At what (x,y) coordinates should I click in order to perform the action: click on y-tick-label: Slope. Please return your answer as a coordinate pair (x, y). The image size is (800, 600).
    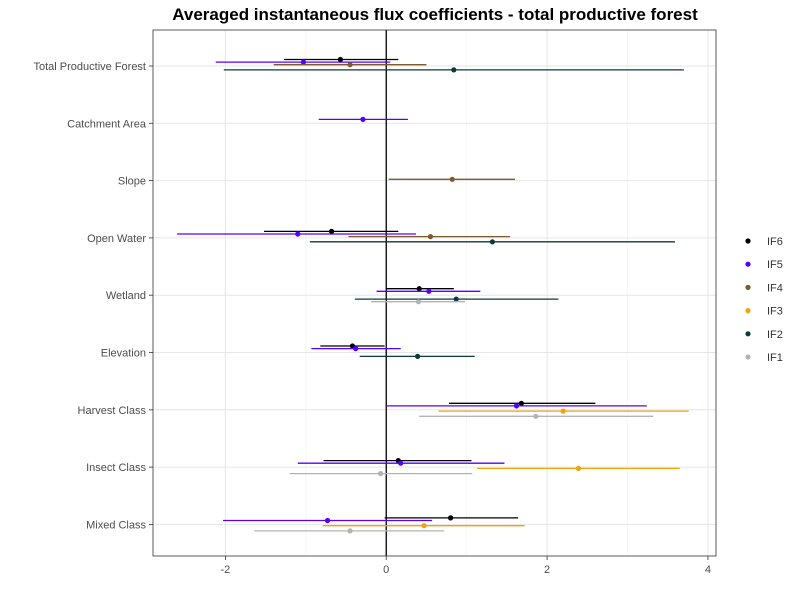
    Looking at the image, I should click on (132, 182).